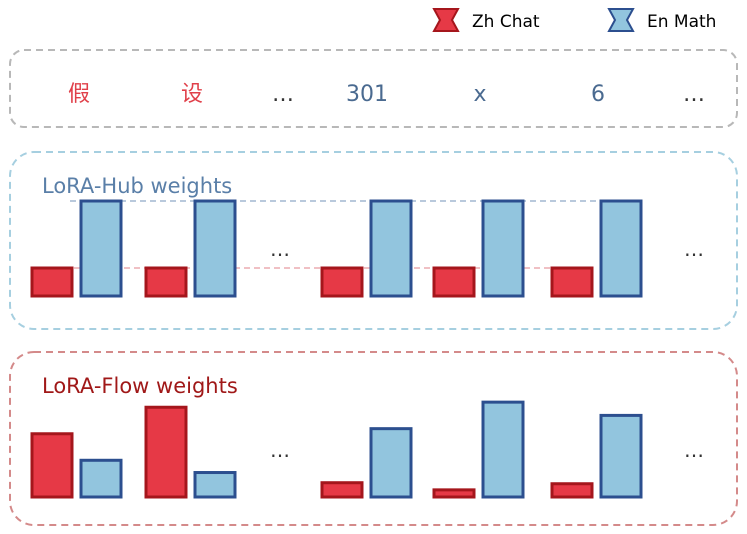 Image resolution: width=747 pixels, height=534 pixels. Describe the element at coordinates (479, 94) in the screenshot. I see `token-4: x` at that location.